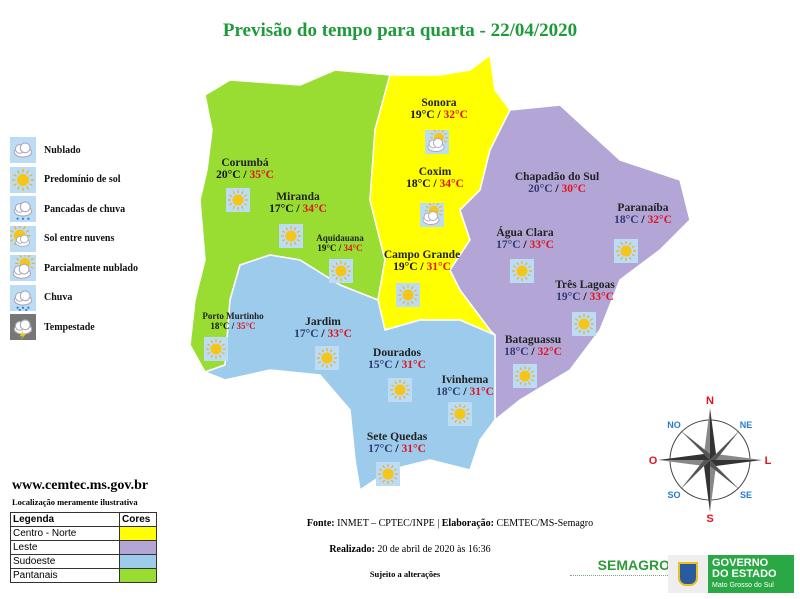  What do you see at coordinates (245, 163) in the screenshot?
I see `city-name: Corumbá` at bounding box center [245, 163].